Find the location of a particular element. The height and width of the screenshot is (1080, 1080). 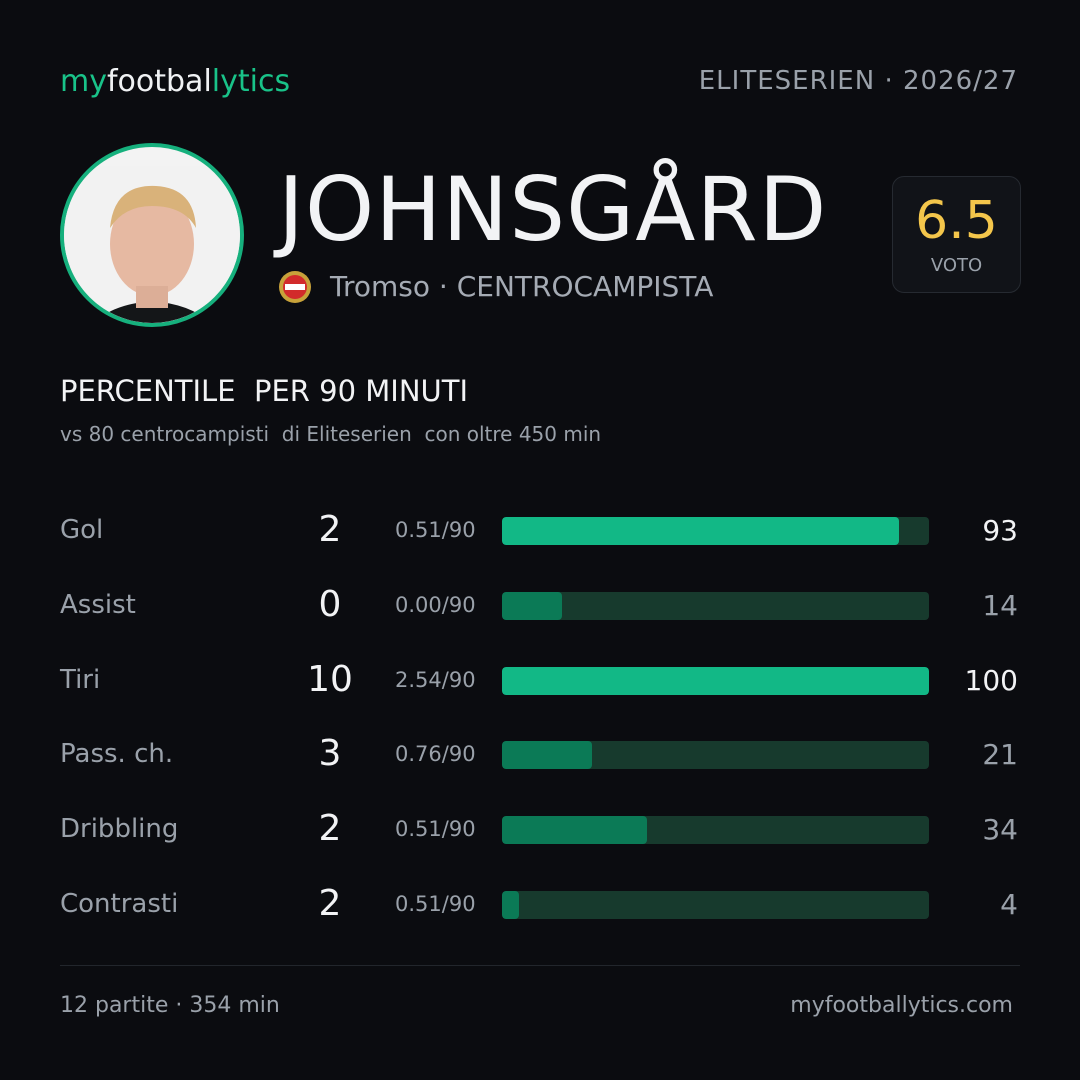

brand: myfootballytics is located at coordinates (175, 81).